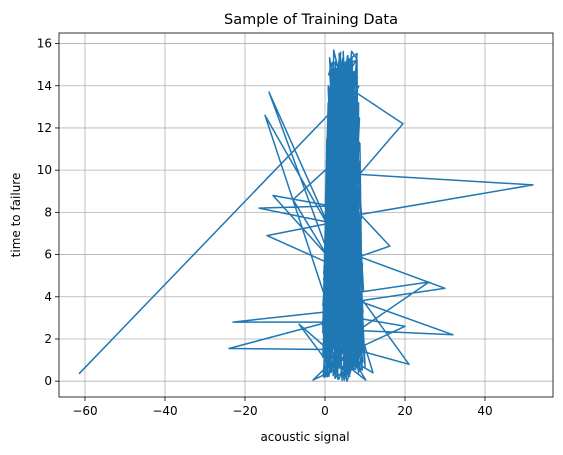 The height and width of the screenshot is (455, 563). I want to click on y-tick-label: 16, so click(44, 44).